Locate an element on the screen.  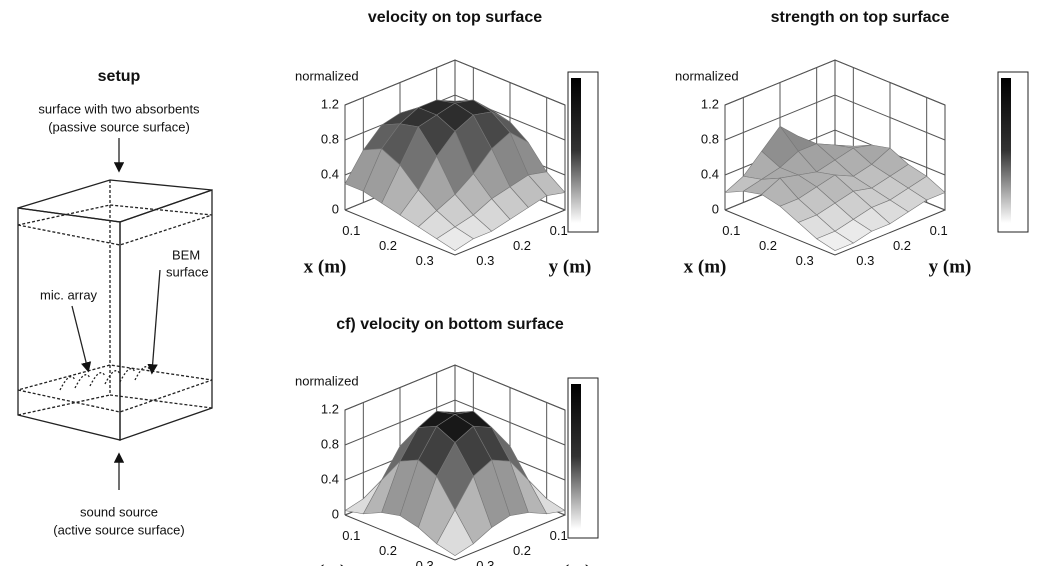
setup-title: setup is located at coordinates (119, 76).